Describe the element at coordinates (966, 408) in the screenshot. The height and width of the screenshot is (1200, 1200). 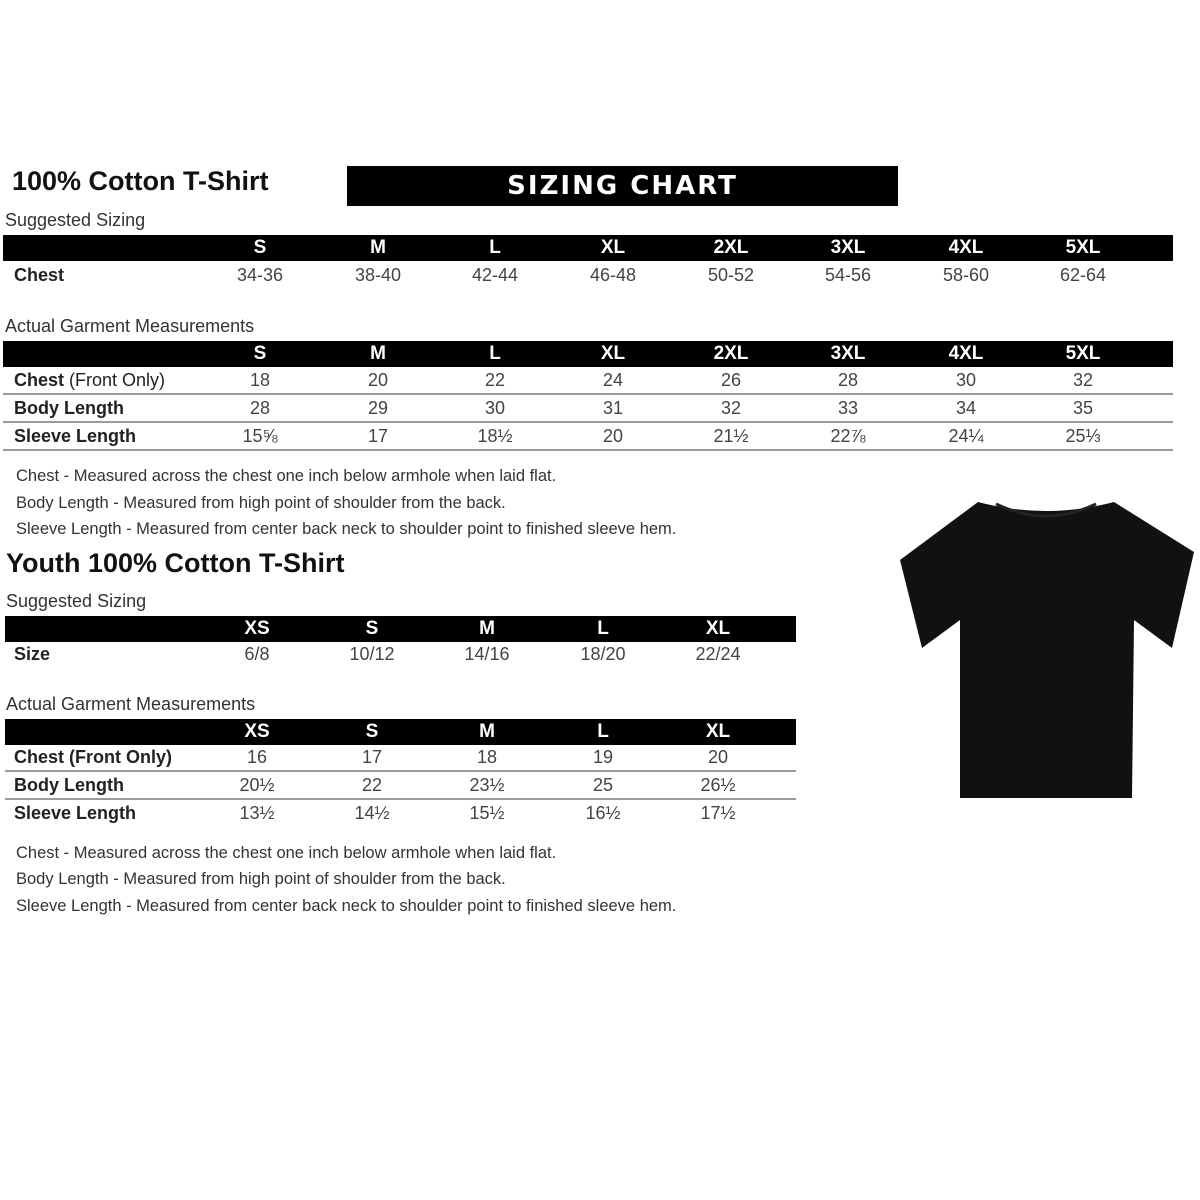
I see `table-cell: 34` at that location.